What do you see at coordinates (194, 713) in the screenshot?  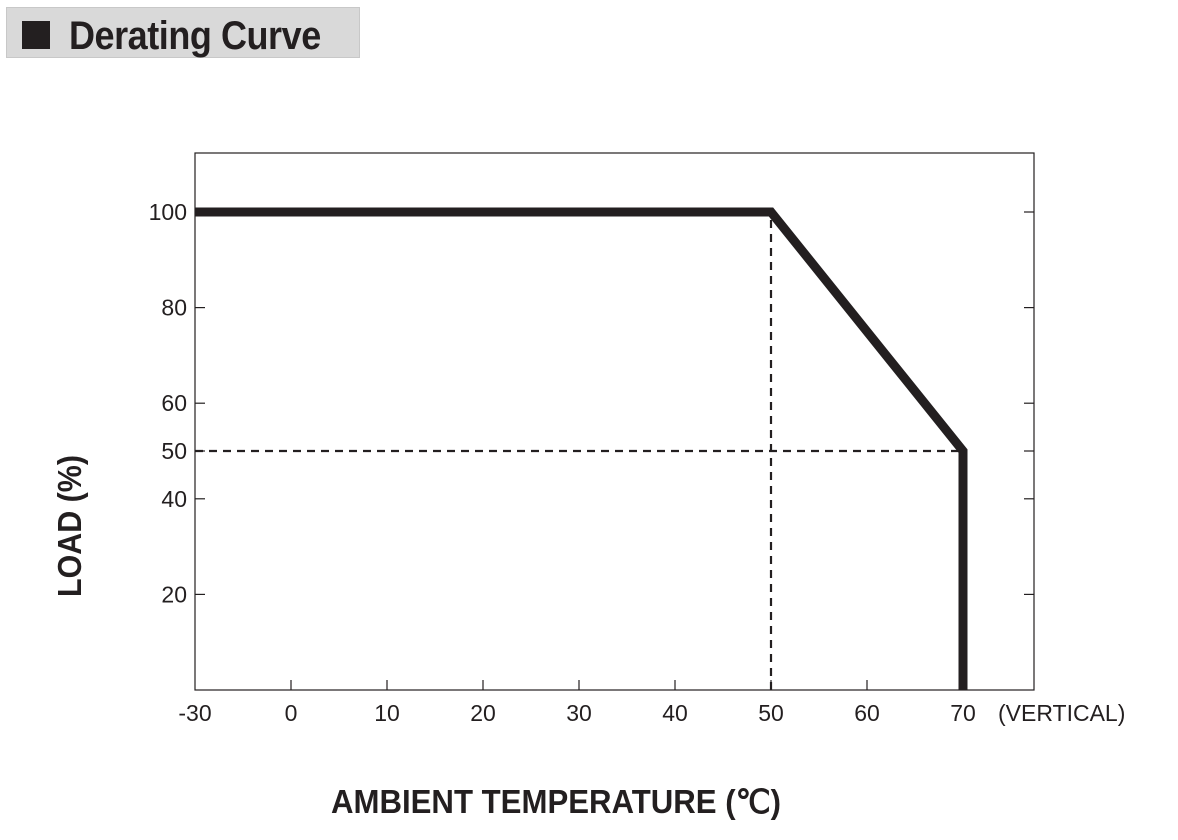 I see `x-tick-label--30: -30` at bounding box center [194, 713].